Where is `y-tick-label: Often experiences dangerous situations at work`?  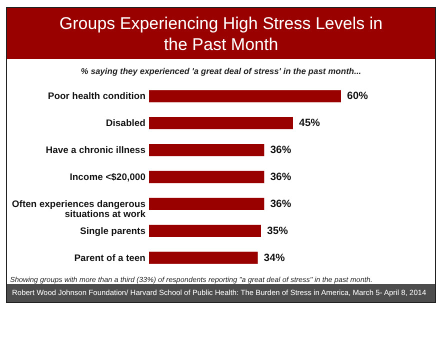 y-tick-label: Often experiences dangerous situations at work is located at coordinates (79, 209).